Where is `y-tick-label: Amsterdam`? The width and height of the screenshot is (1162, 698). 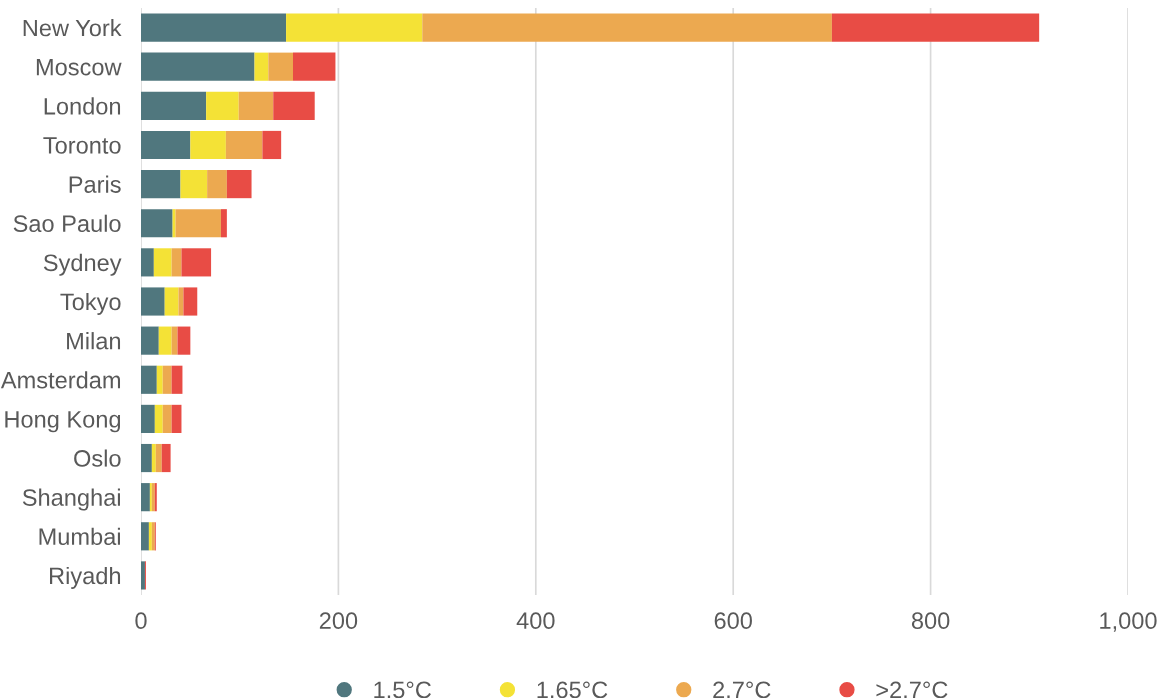
y-tick-label: Amsterdam is located at coordinates (60, 380).